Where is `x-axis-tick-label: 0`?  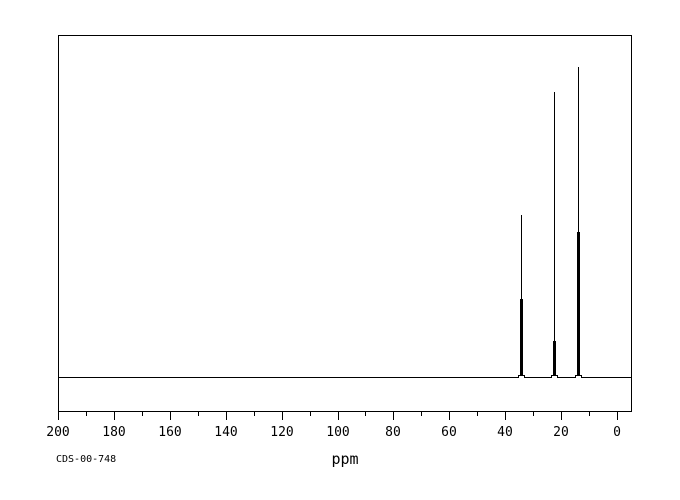
x-axis-tick-label: 0 is located at coordinates (617, 432).